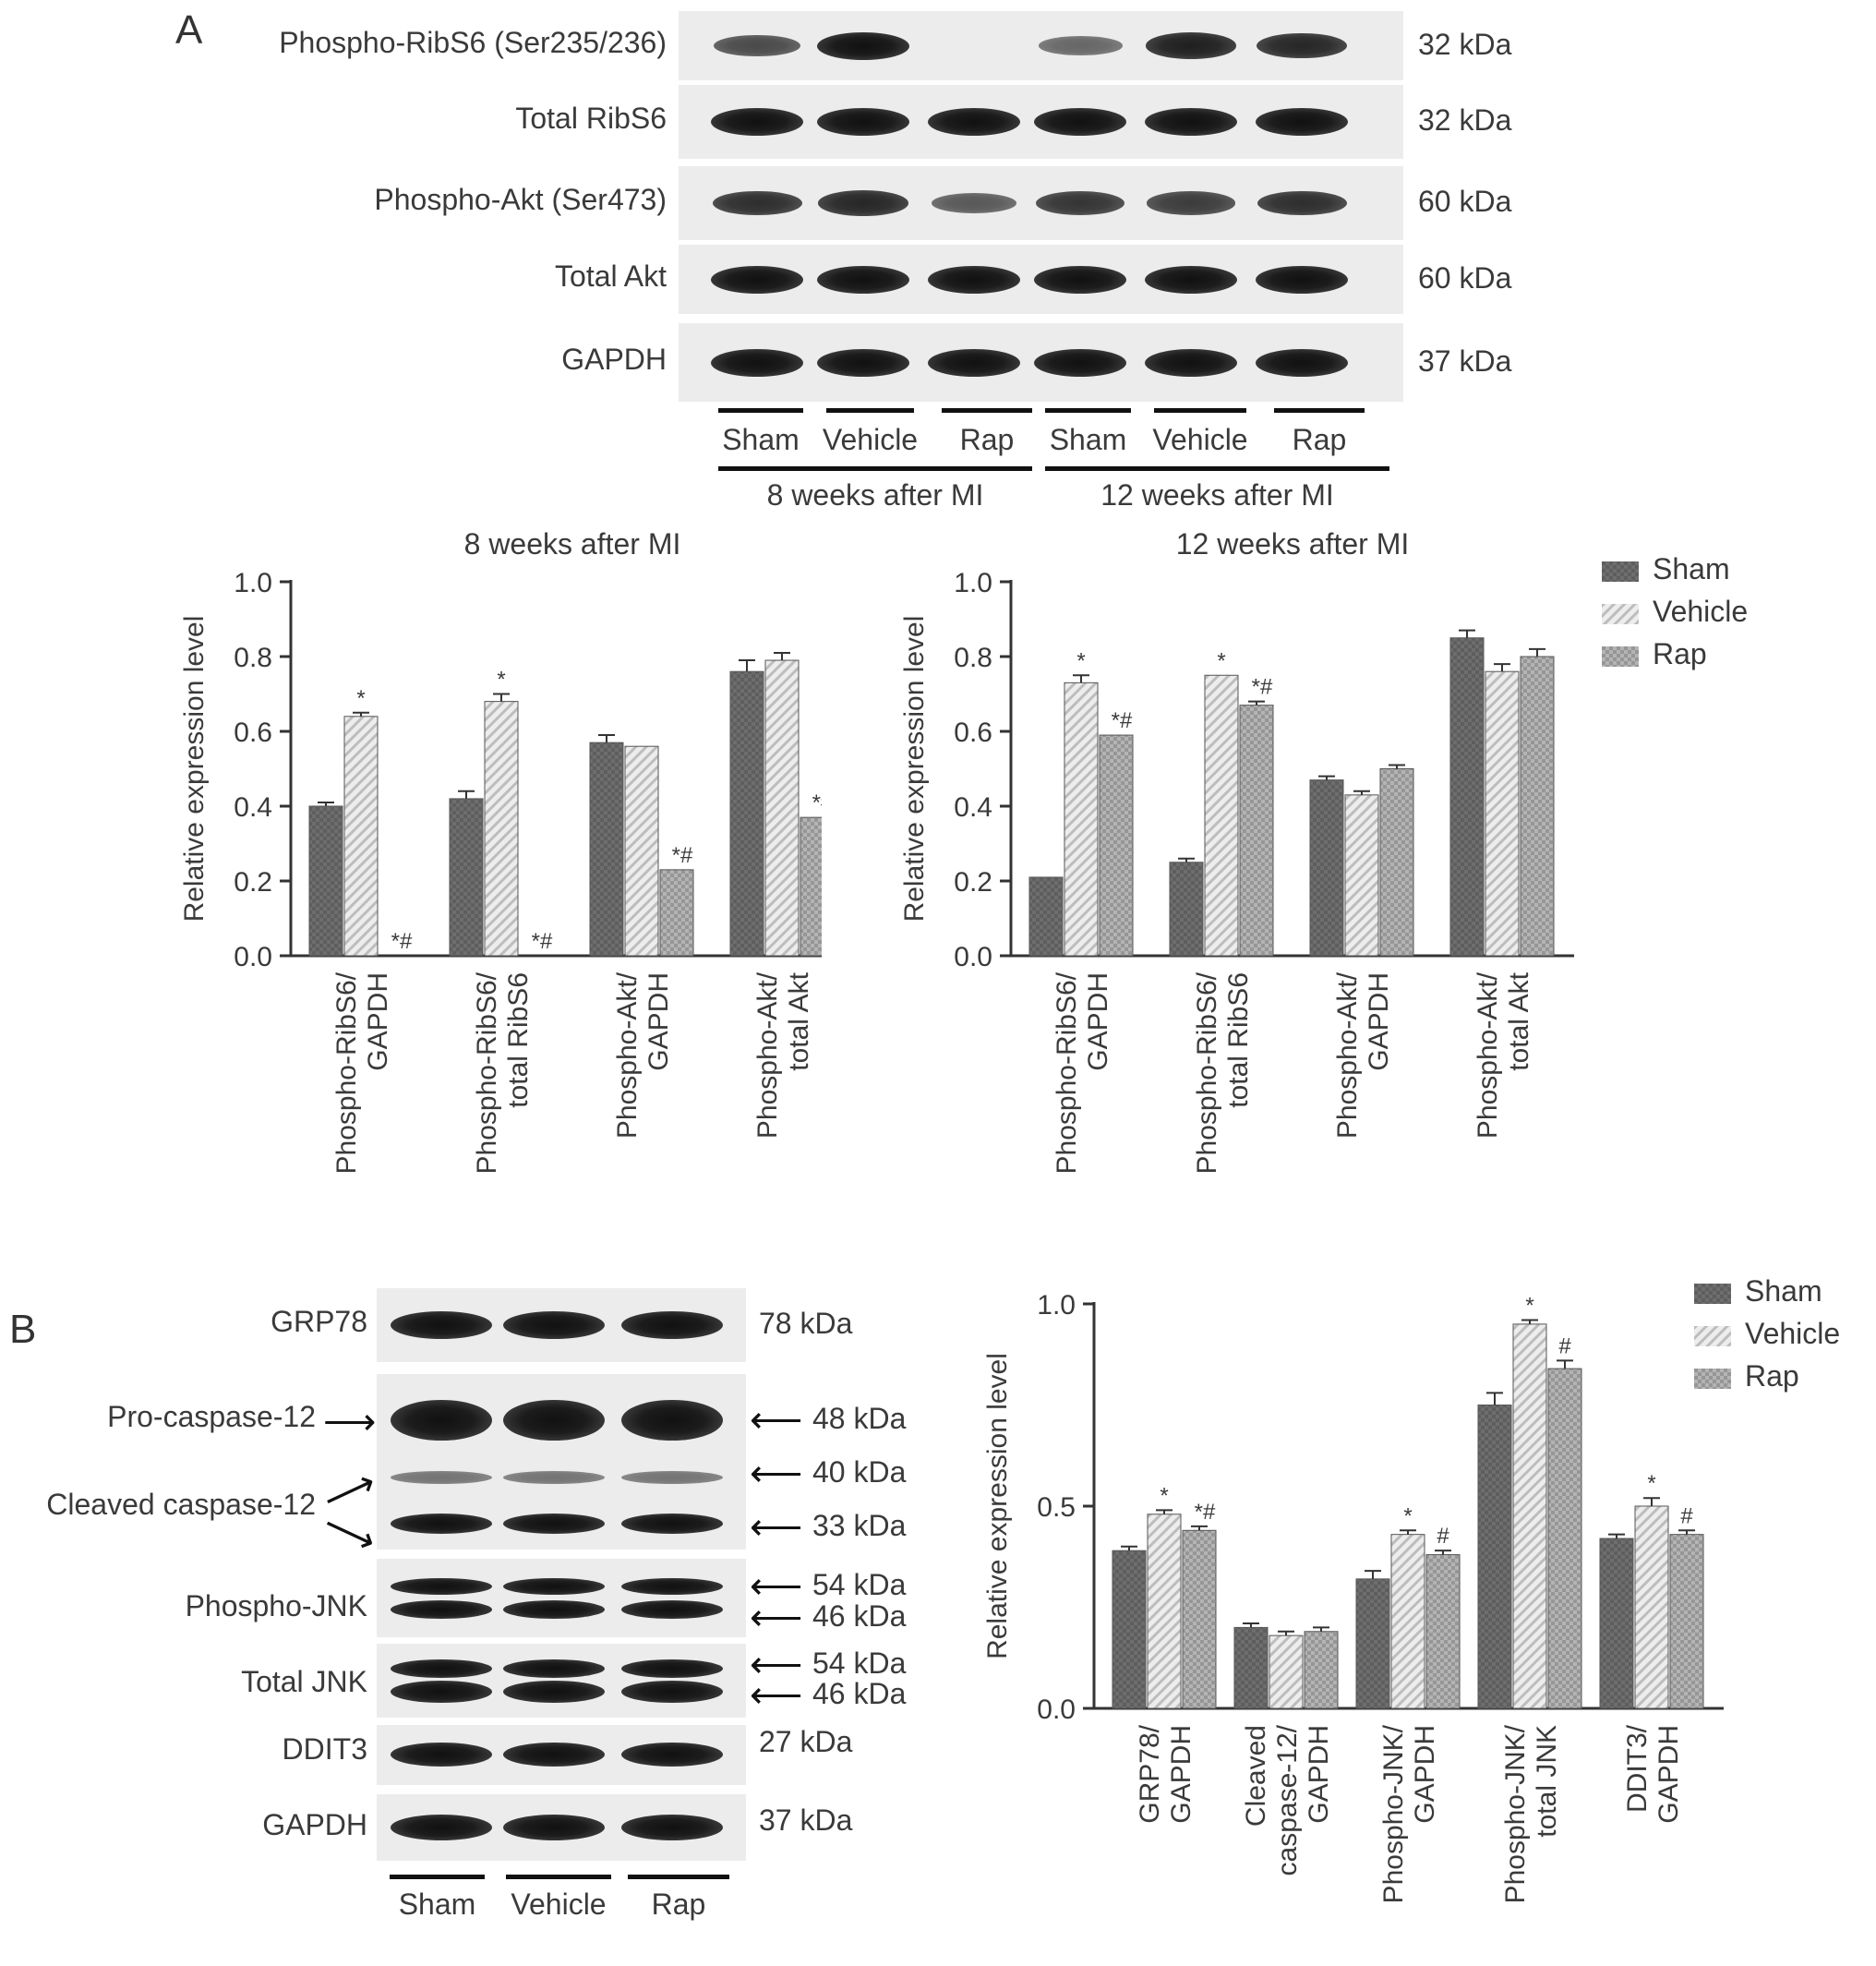 This screenshot has width=1876, height=1966. I want to click on blot-kda-b: 27 kDa, so click(806, 1741).